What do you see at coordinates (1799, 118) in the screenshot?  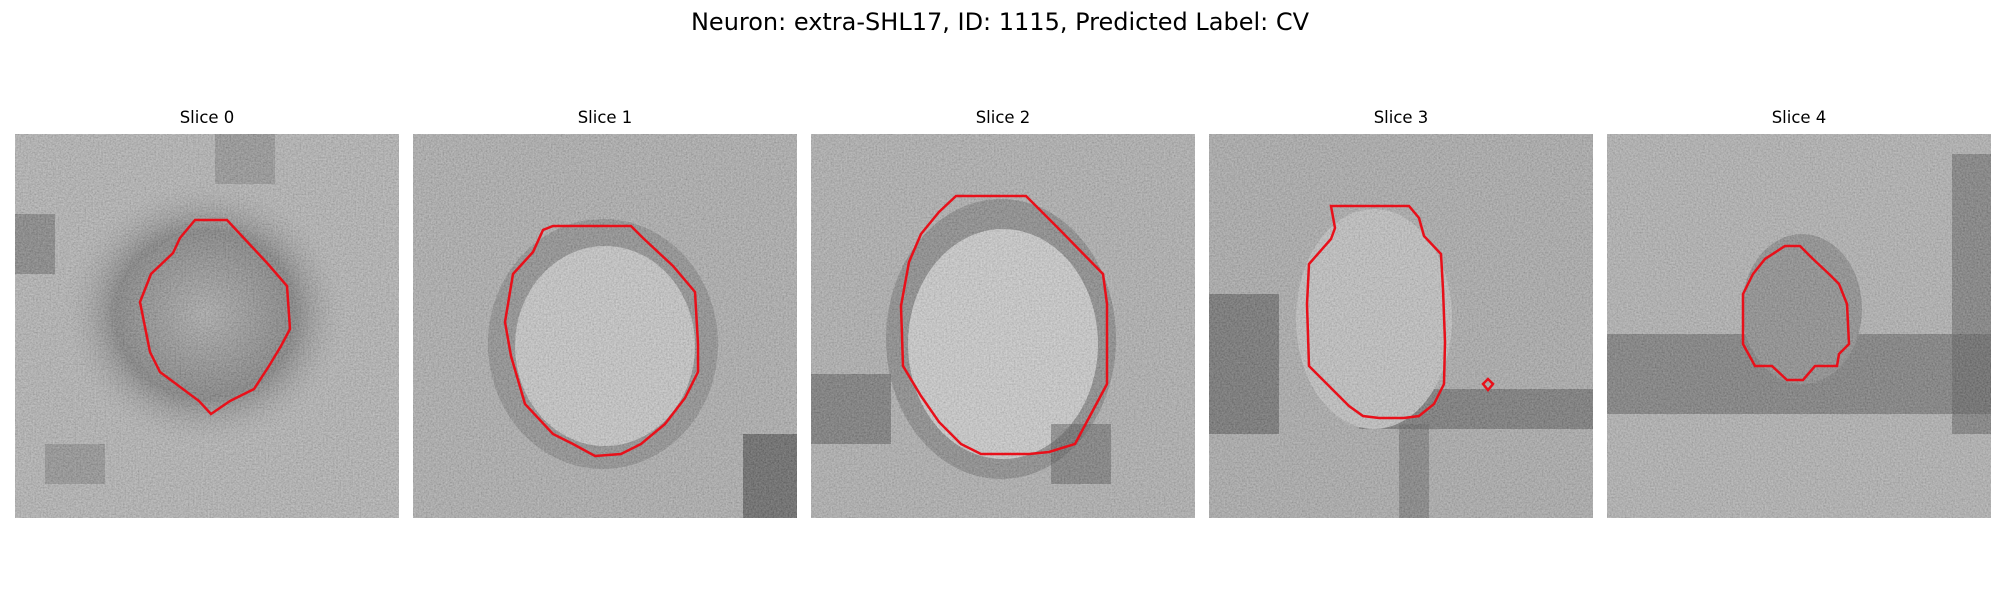 I see `slice-title: Slice 4` at bounding box center [1799, 118].